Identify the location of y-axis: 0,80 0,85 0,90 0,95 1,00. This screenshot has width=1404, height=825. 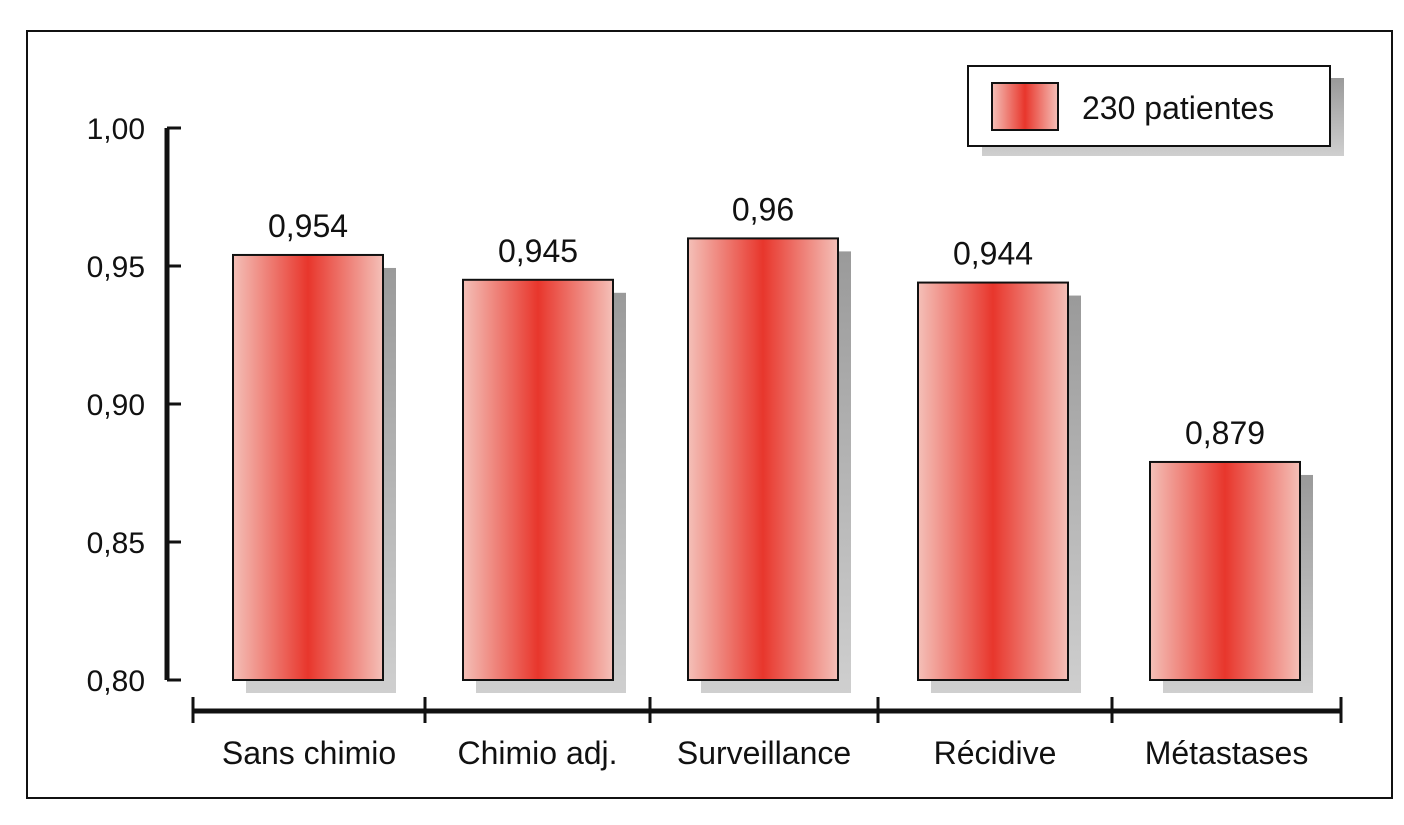
(134, 405).